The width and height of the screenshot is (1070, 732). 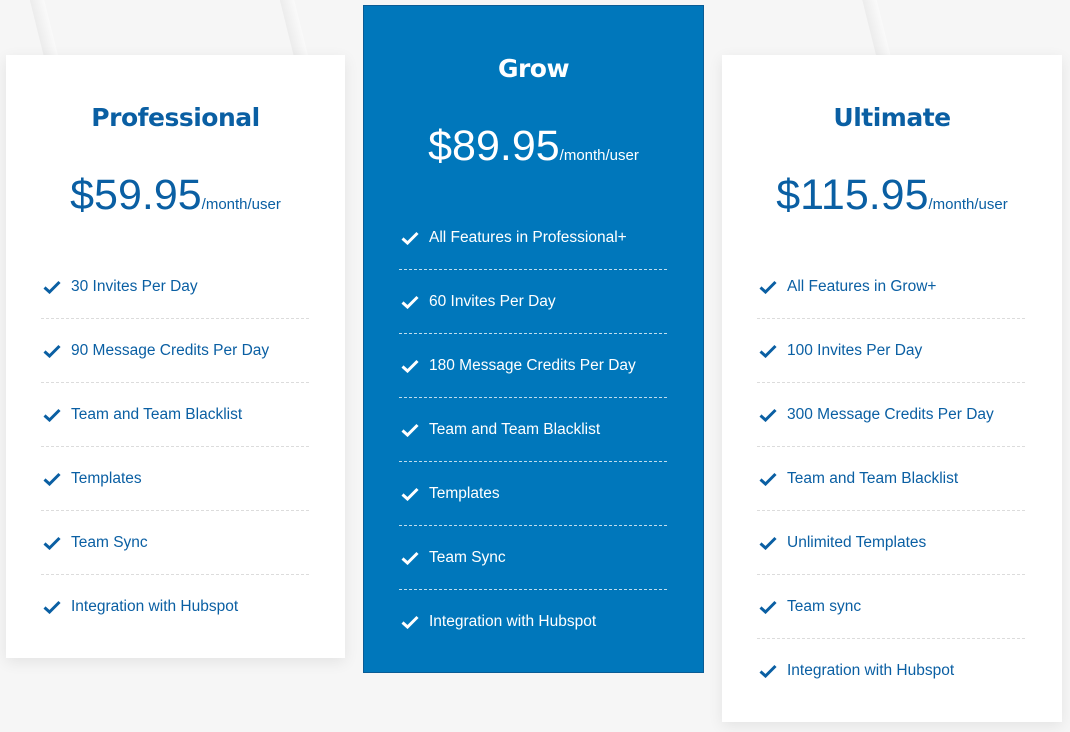 I want to click on feature-label: 90 Message Credits Per Day, so click(x=170, y=350).